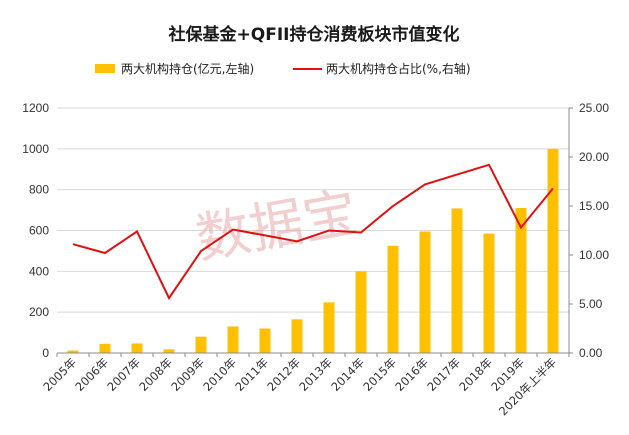 This screenshot has width=629, height=435. Describe the element at coordinates (314, 34) in the screenshot. I see `chart-title: 社保基金+QFII持仓消费板块市值变化` at that location.